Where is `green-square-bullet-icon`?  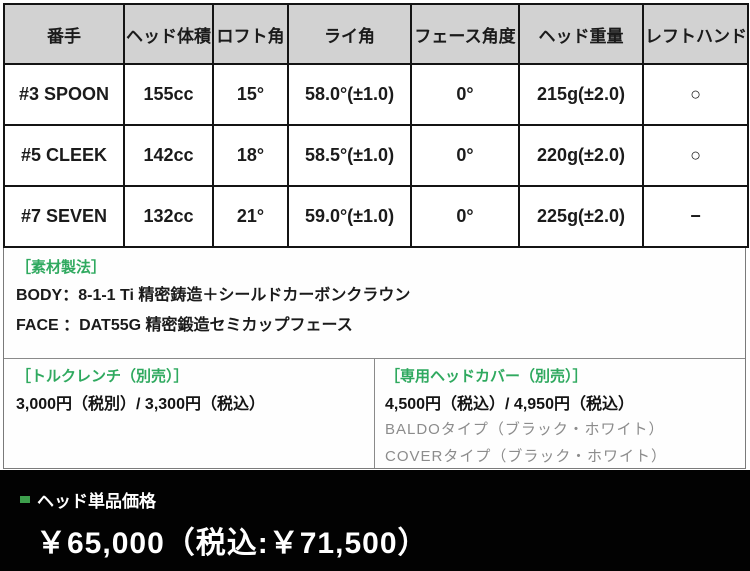 green-square-bullet-icon is located at coordinates (25, 499).